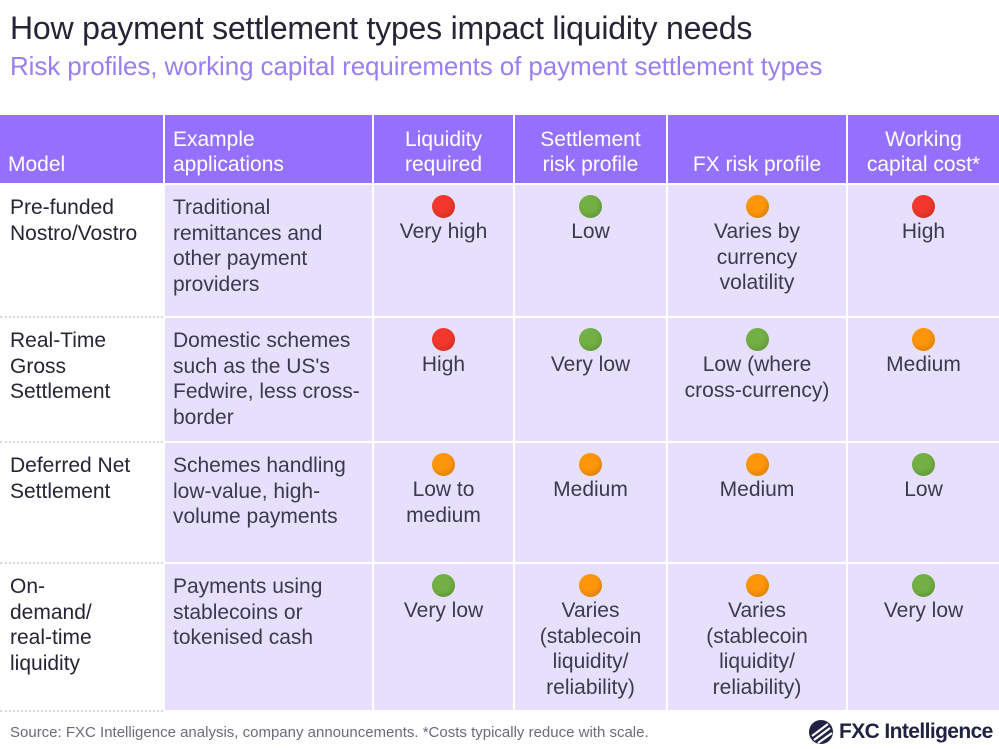 The image size is (999, 749). I want to click on liquidity-label: Low to medium, so click(443, 502).